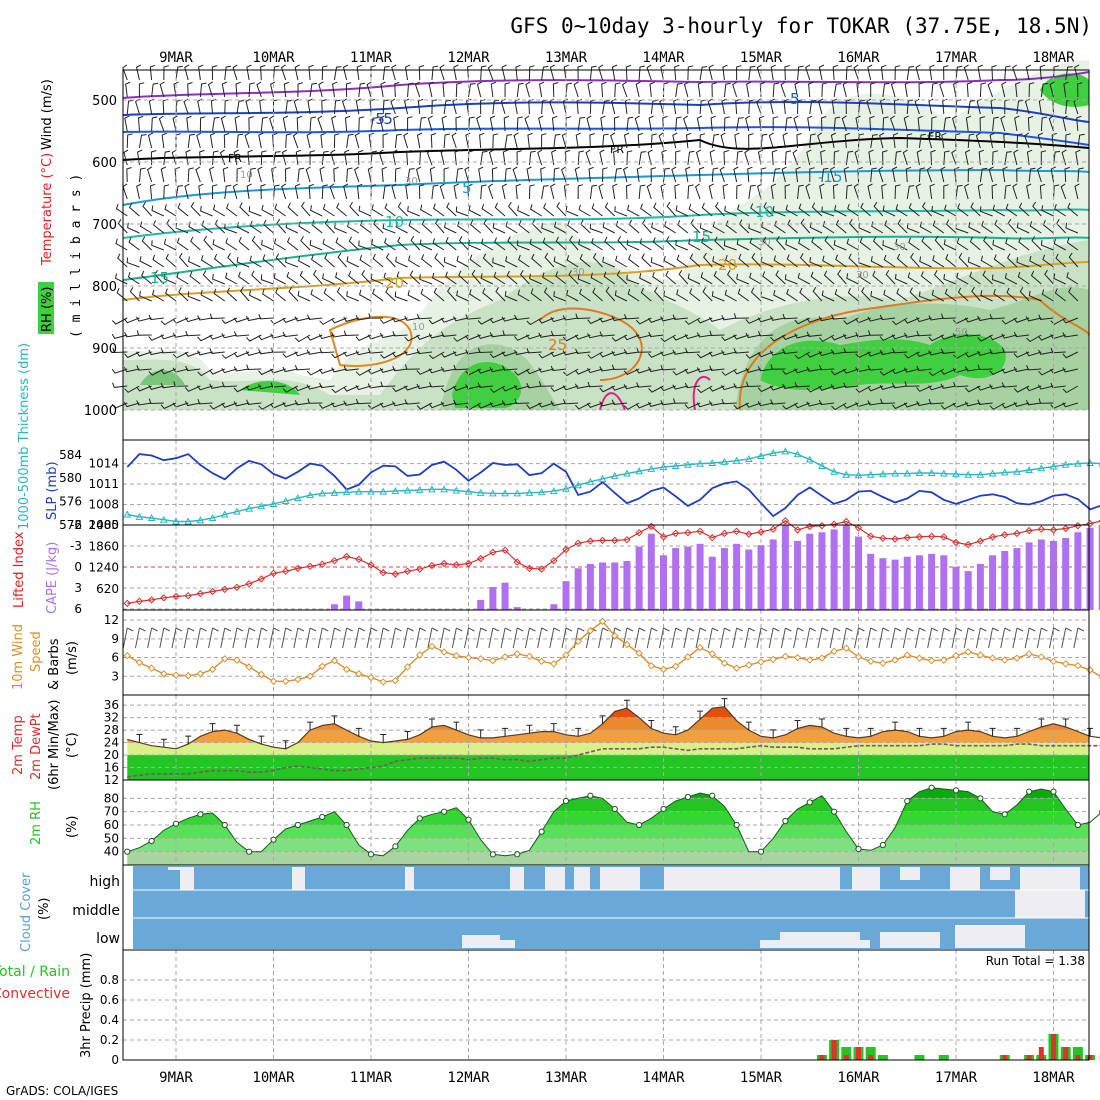 Image resolution: width=1100 pixels, height=1100 pixels. I want to click on date-label: 12MAR, so click(468, 58).